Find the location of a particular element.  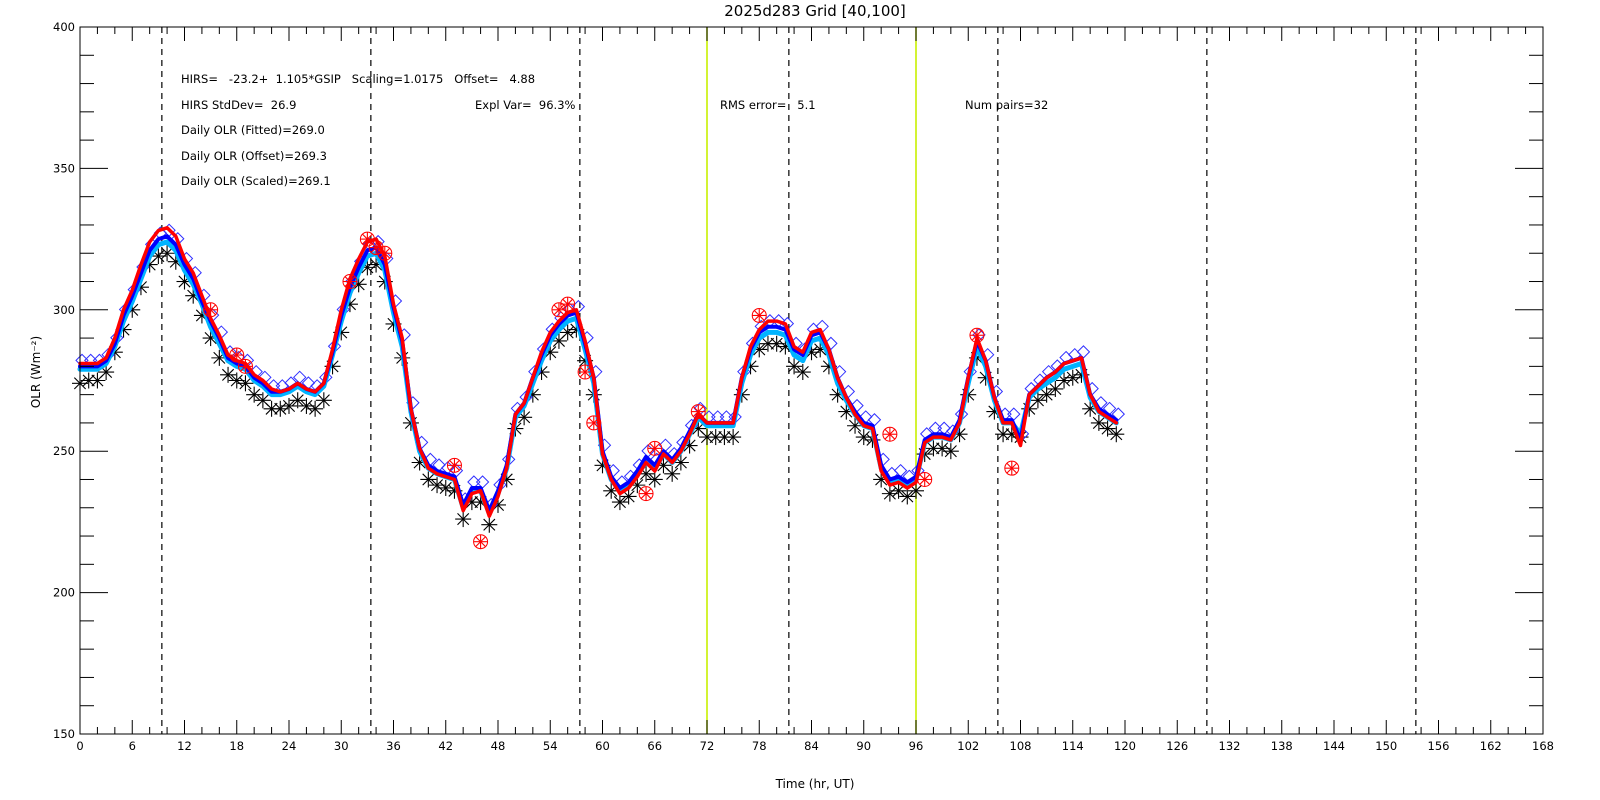

x-tick-label: 24 is located at coordinates (289, 746).